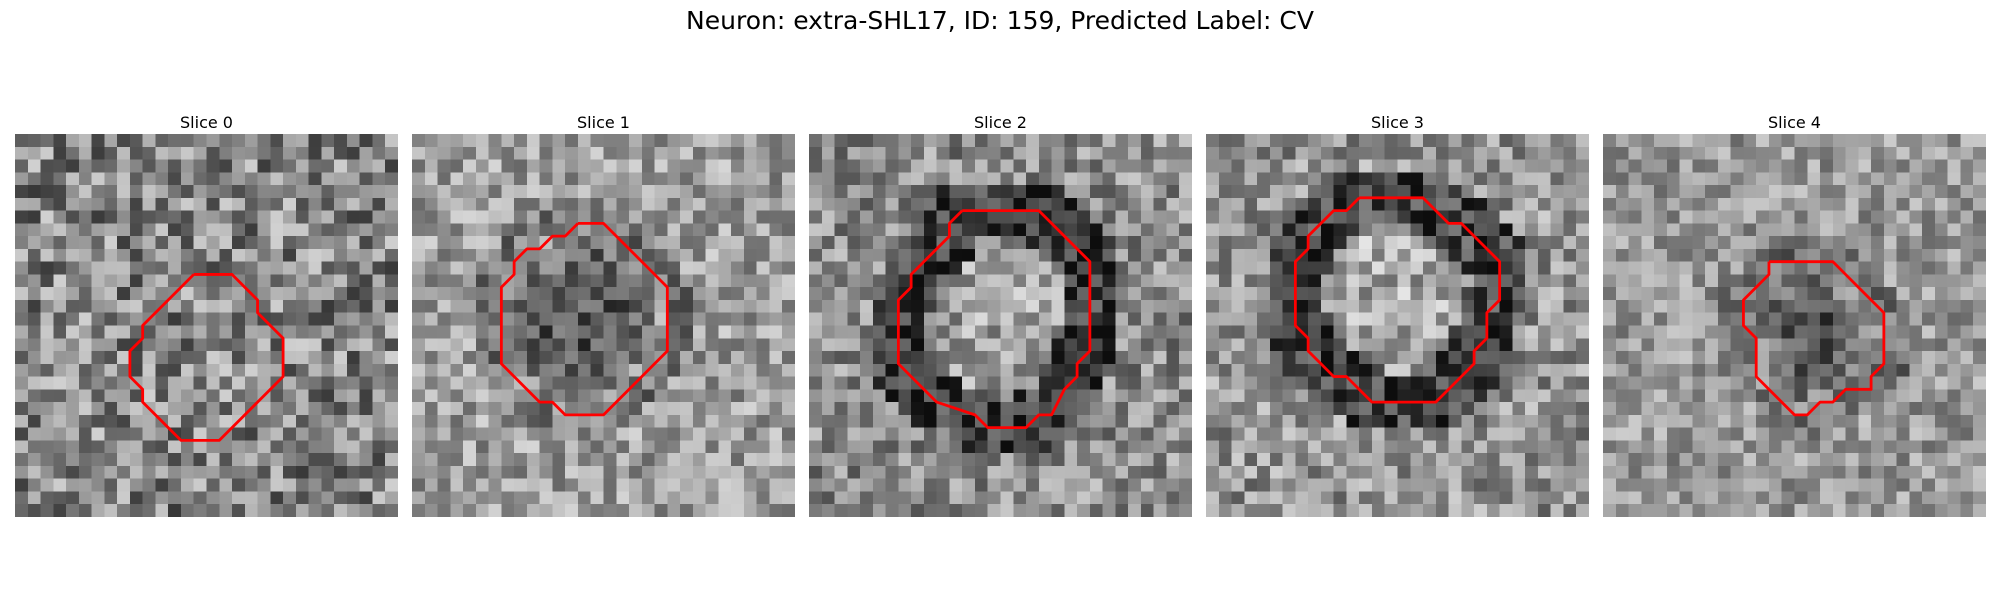 This screenshot has width=2000, height=600. I want to click on slice-panel-1: Slice 1, so click(603, 314).